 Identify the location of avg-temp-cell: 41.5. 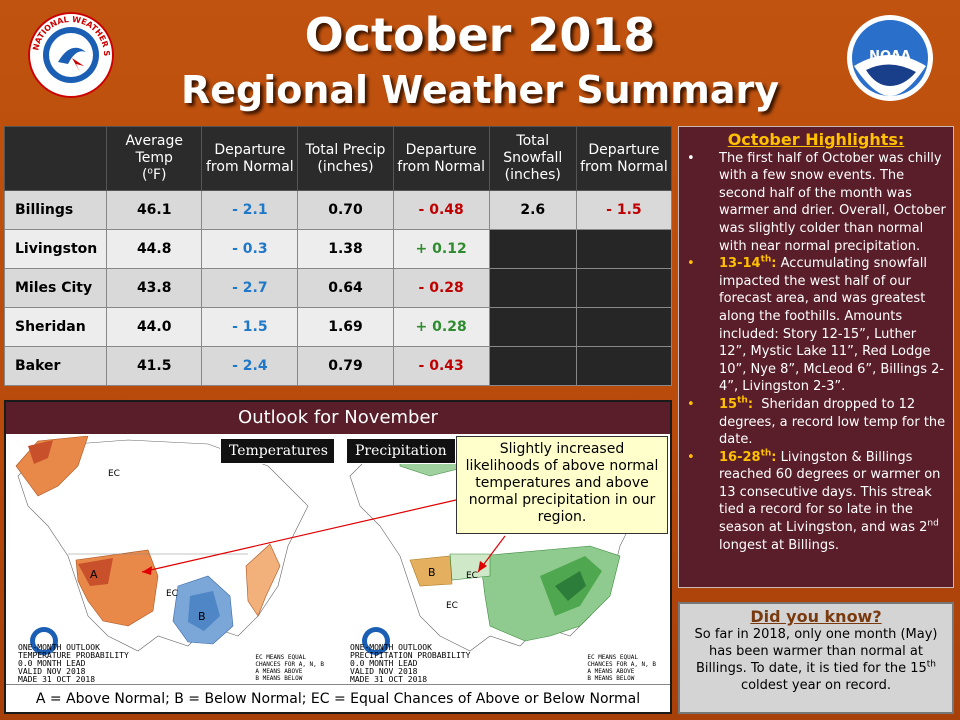
(154, 366).